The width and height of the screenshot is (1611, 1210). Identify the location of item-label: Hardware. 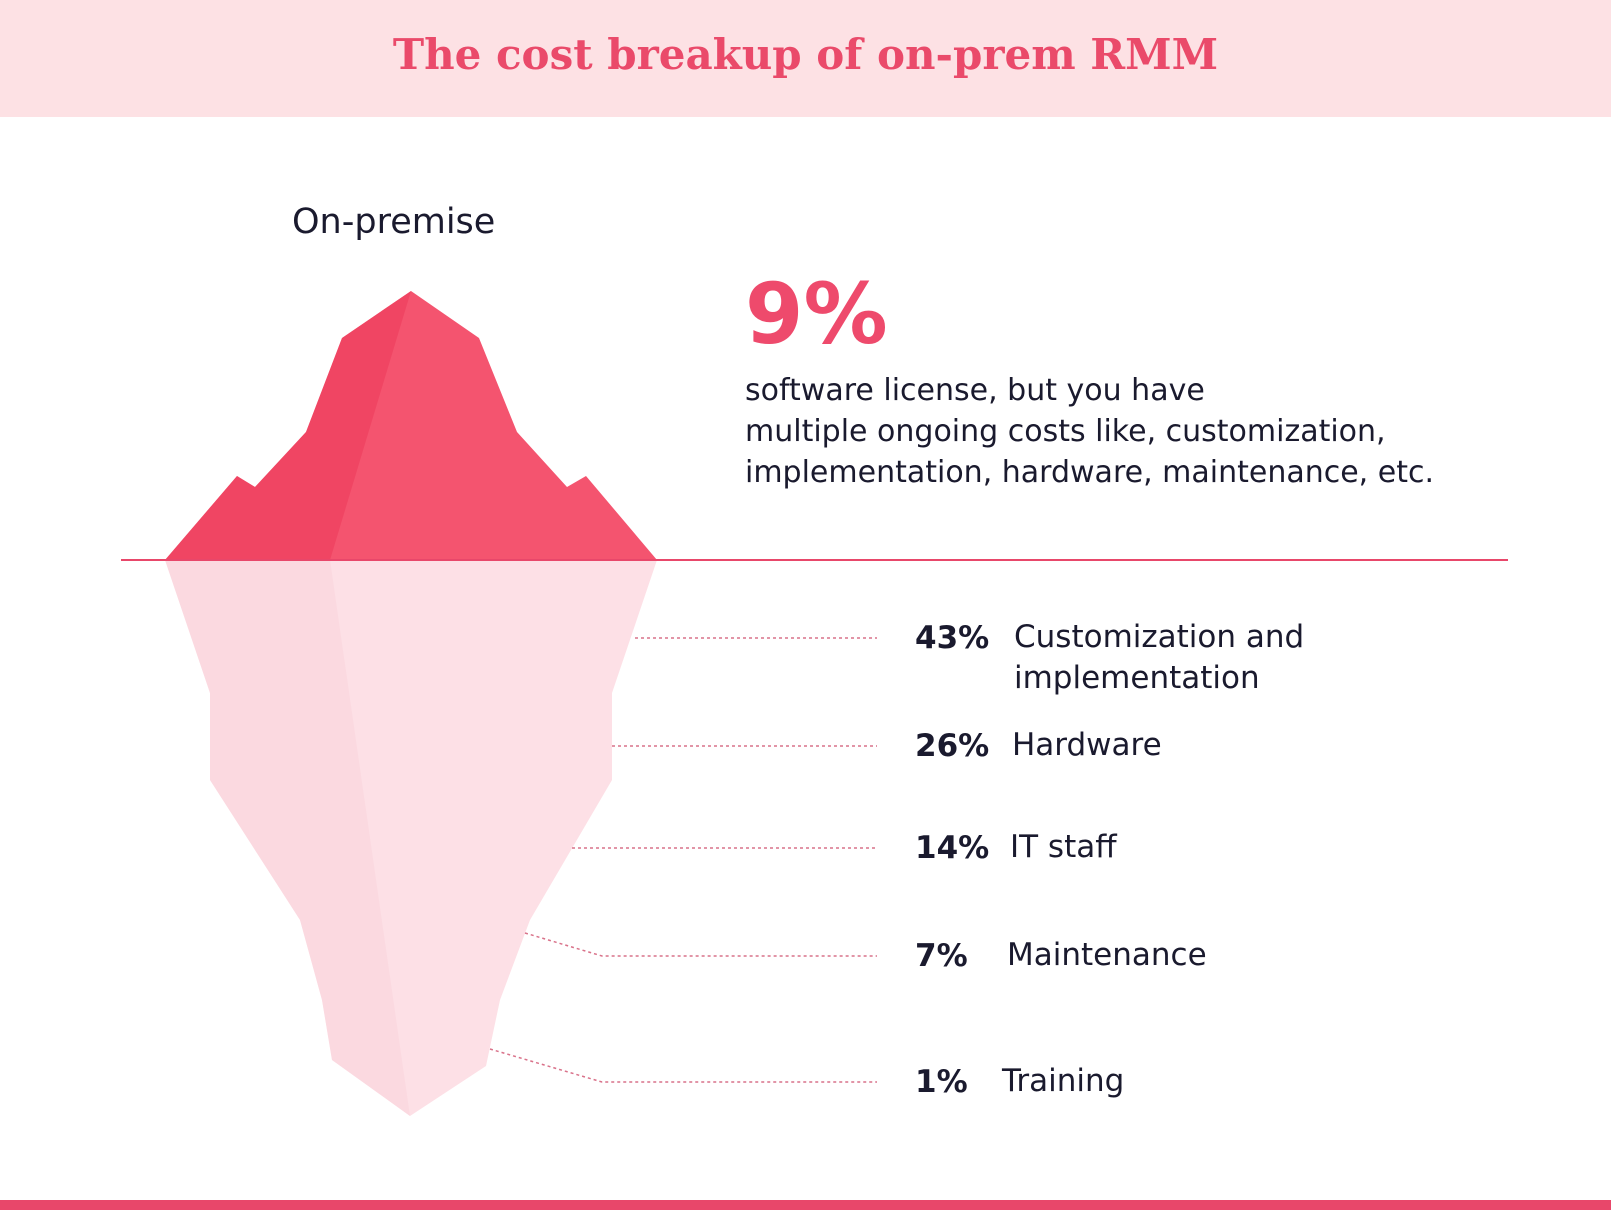
(1087, 745).